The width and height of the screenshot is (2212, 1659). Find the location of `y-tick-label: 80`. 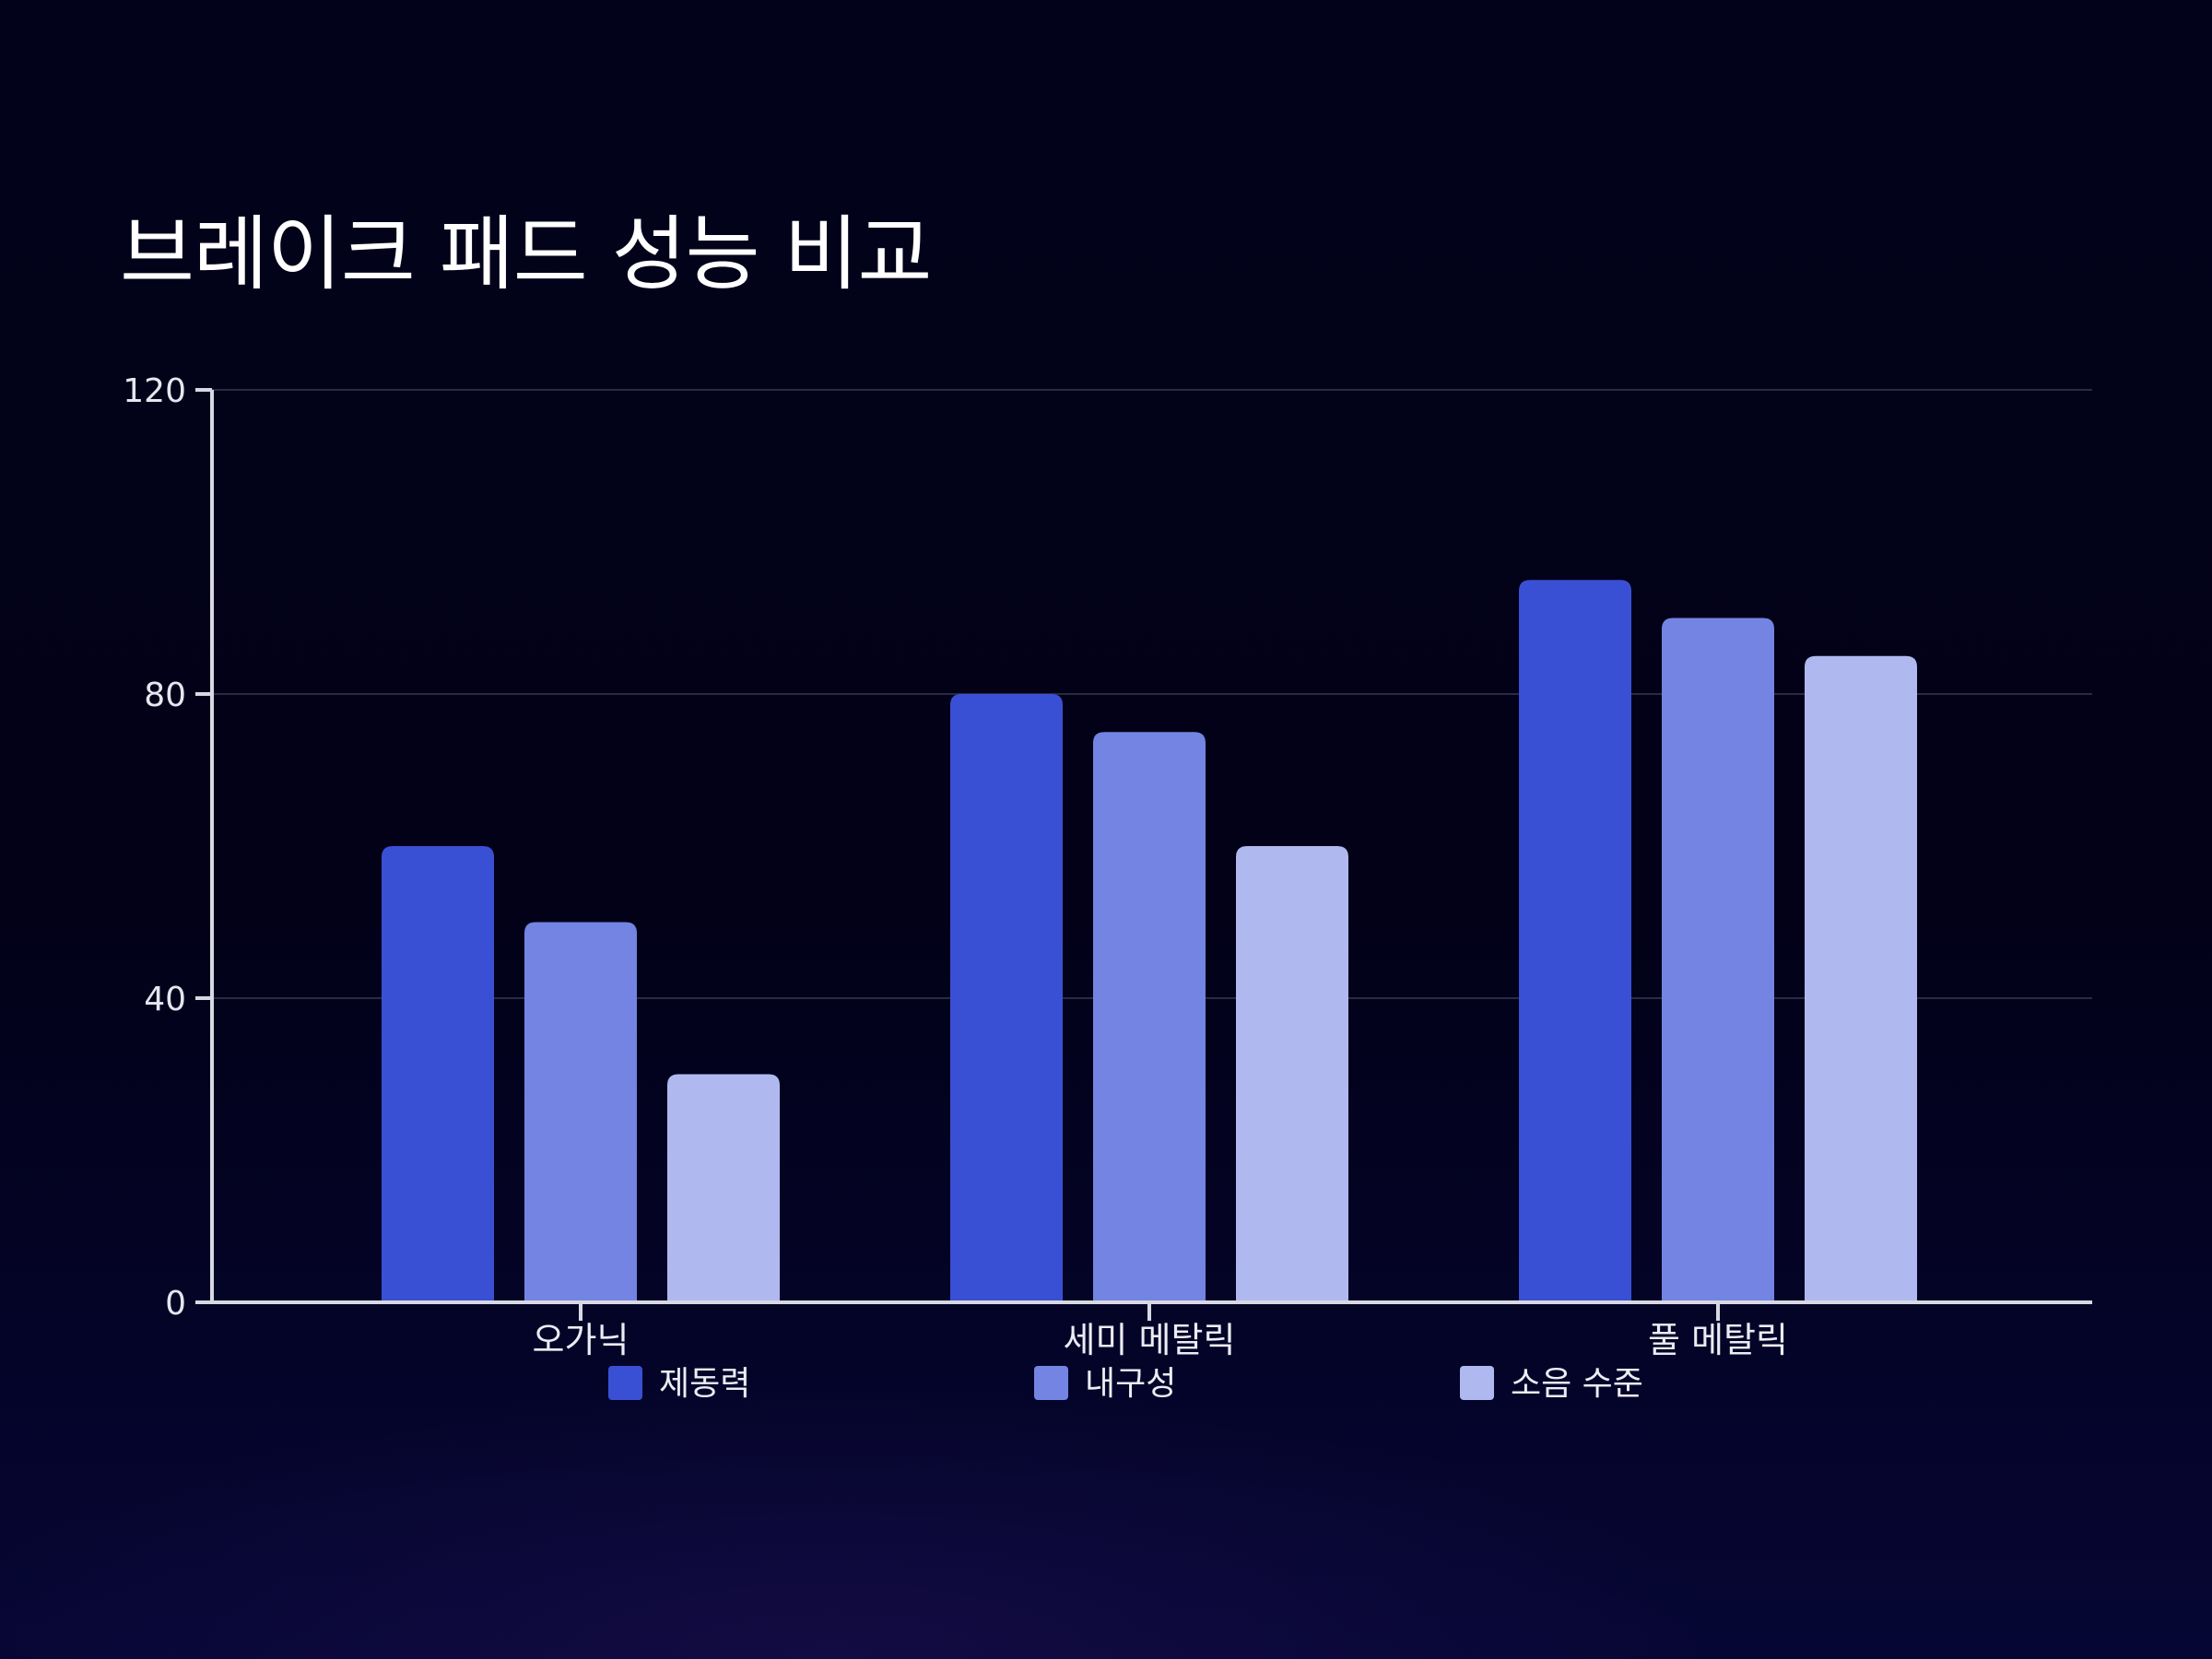

y-tick-label: 80 is located at coordinates (165, 695).